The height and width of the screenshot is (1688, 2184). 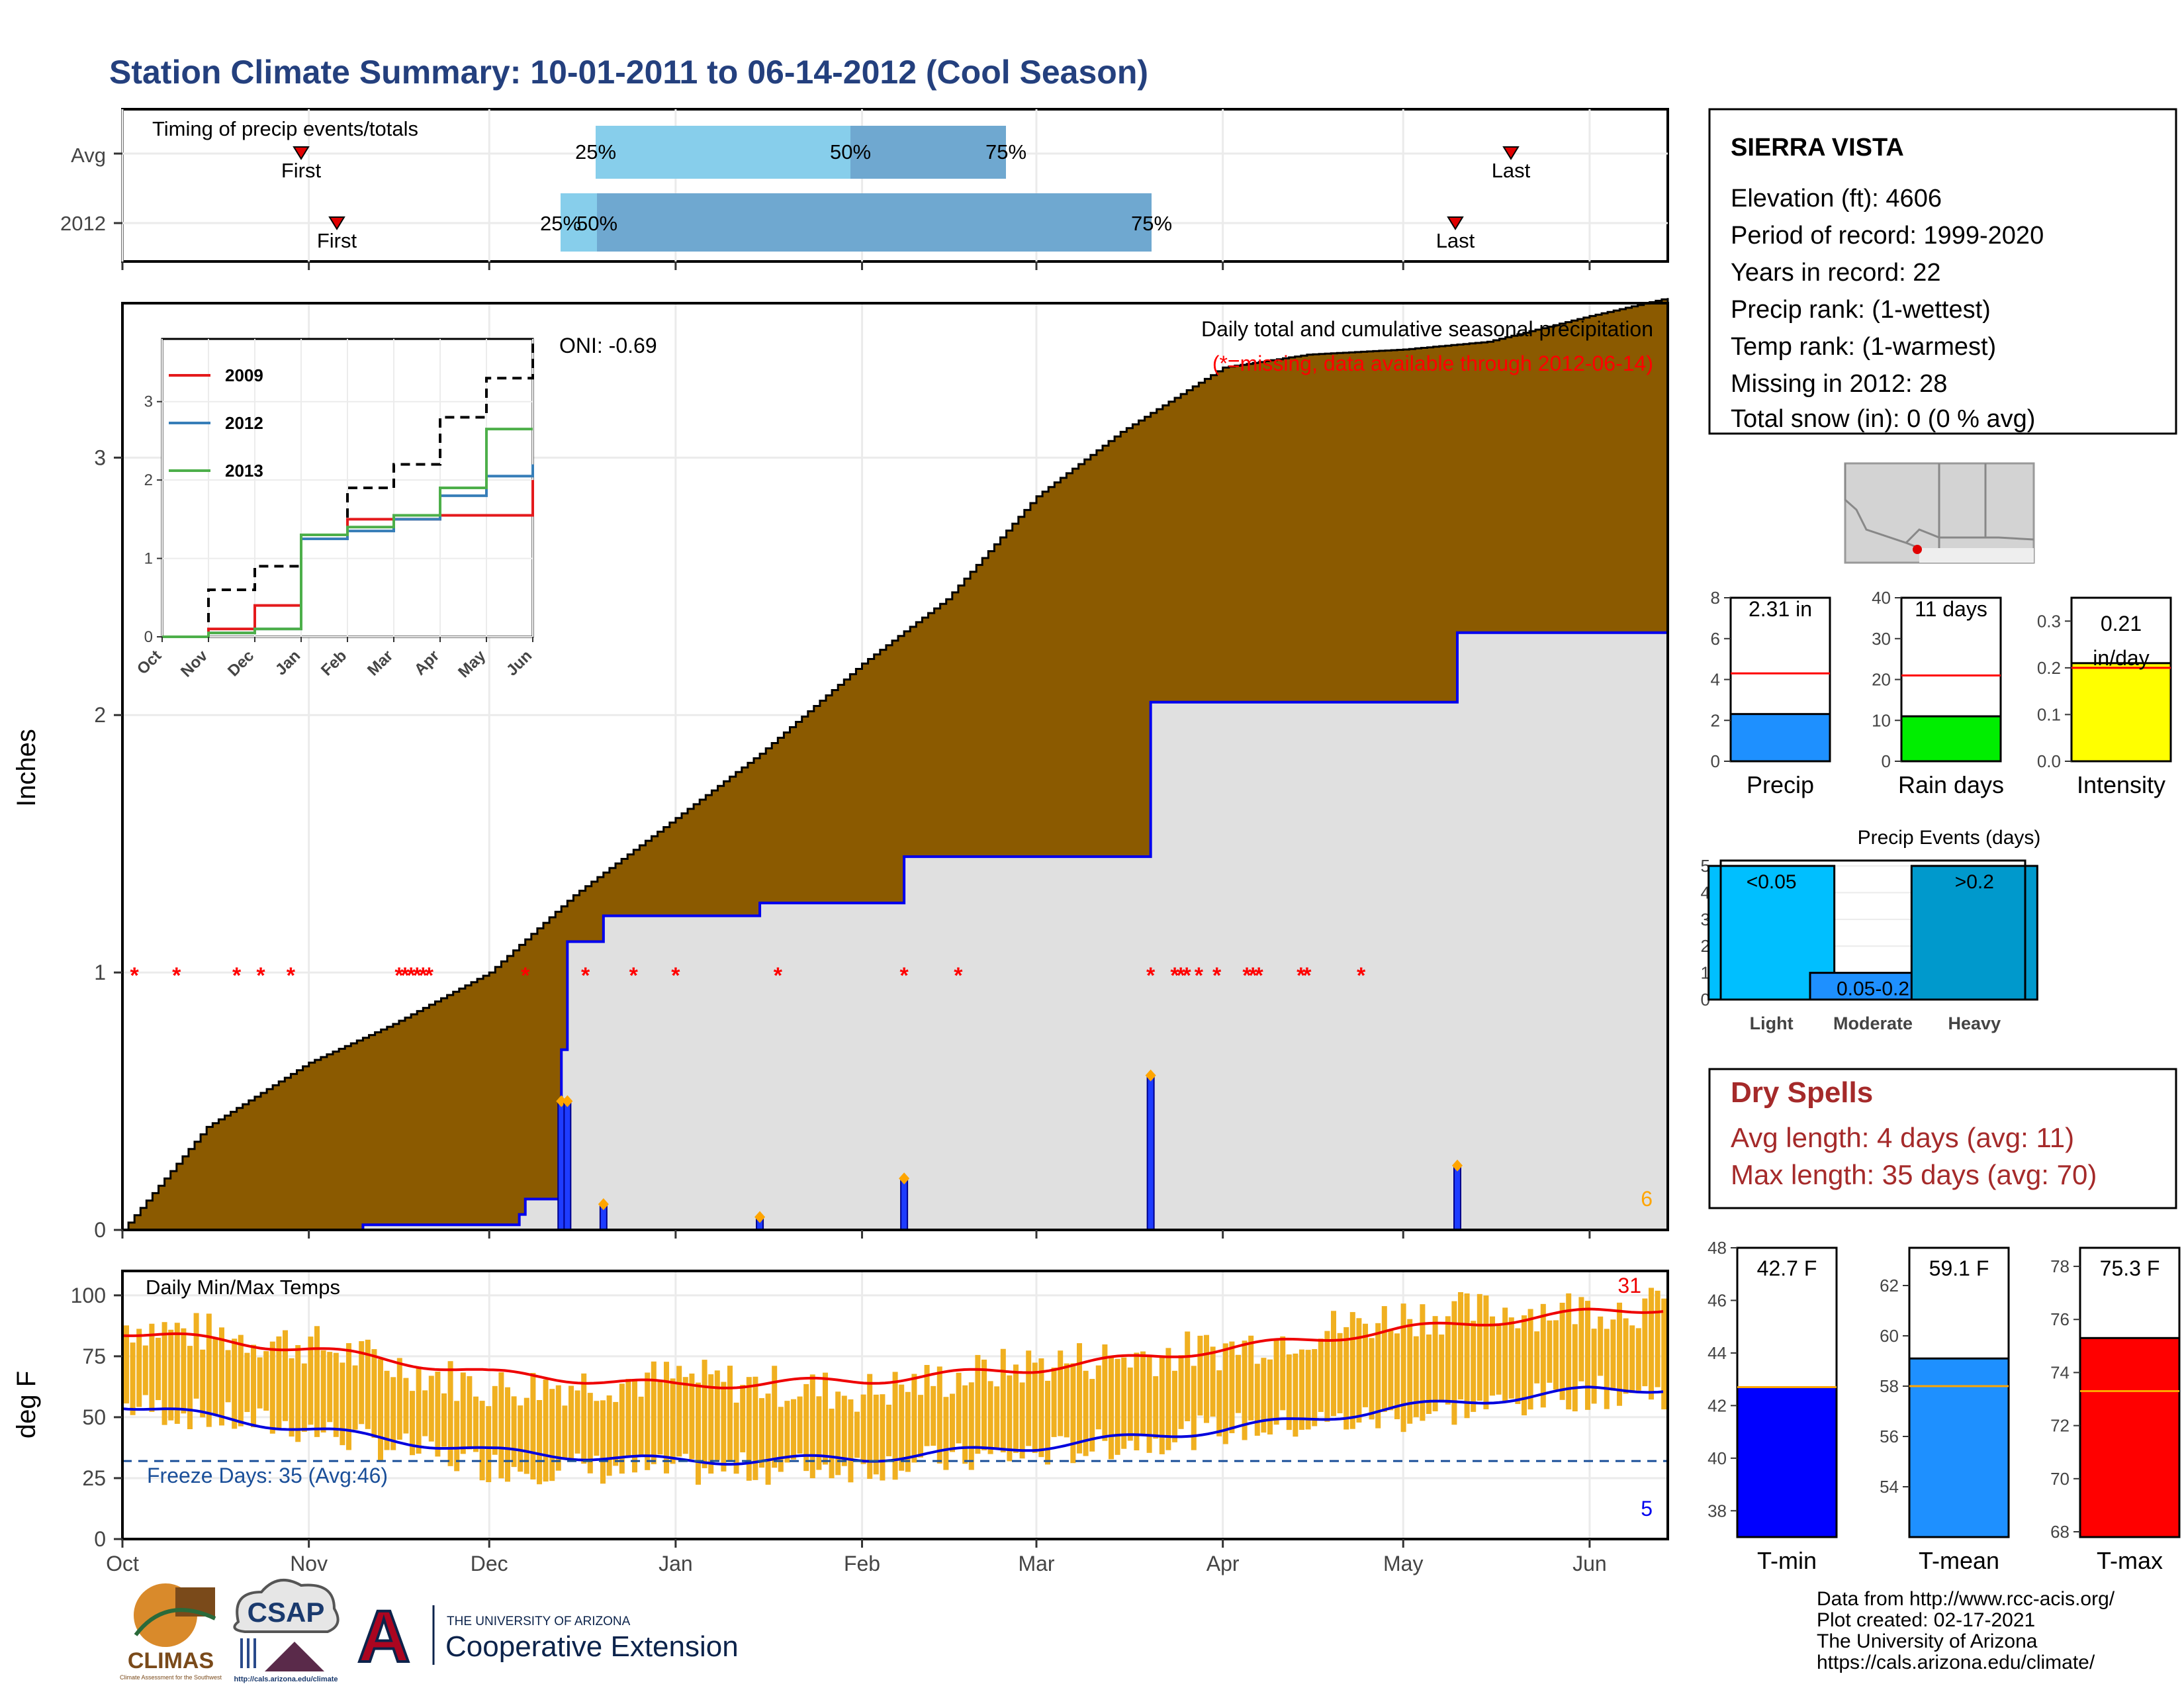 I want to click on x-month-label: Jan, so click(x=676, y=1563).